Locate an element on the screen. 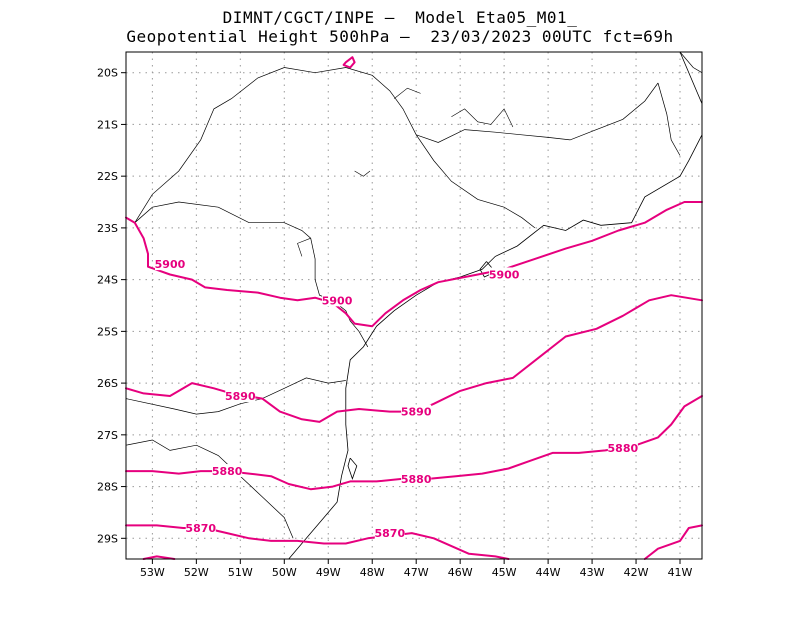  tick-label-lat: 20S is located at coordinates (107, 73).